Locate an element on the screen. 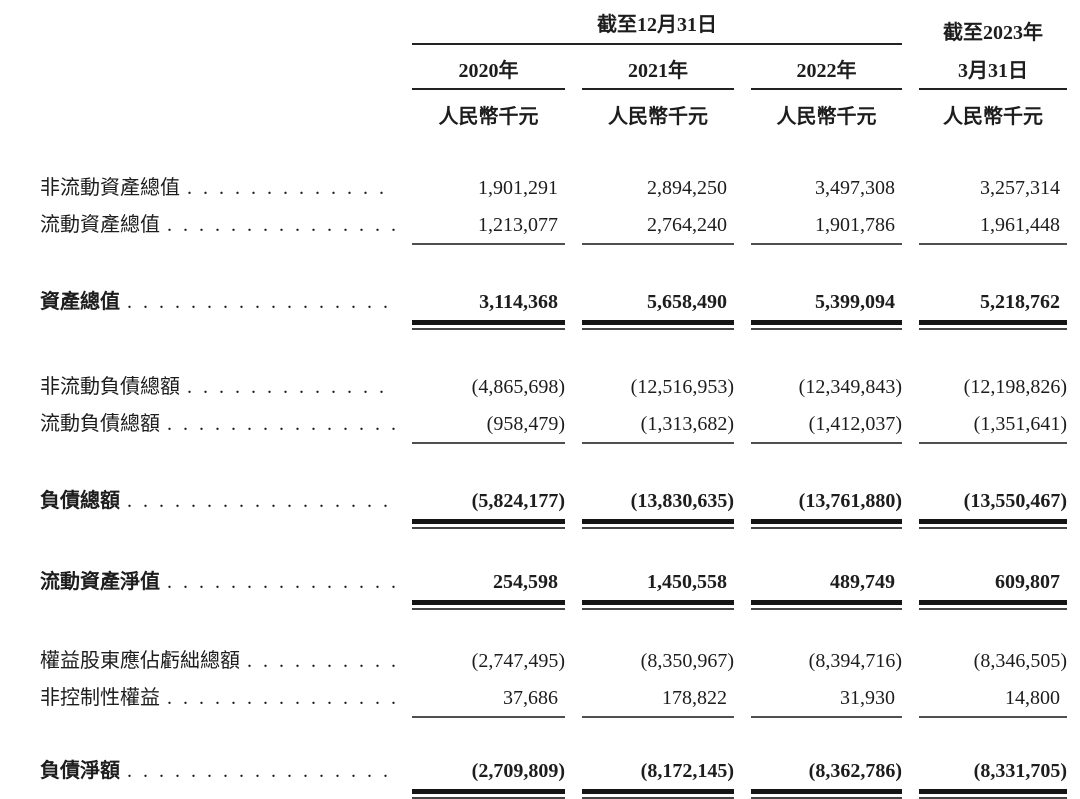 This screenshot has height=799, width=1080. period-group-header: 截至12月31日 is located at coordinates (657, 26).